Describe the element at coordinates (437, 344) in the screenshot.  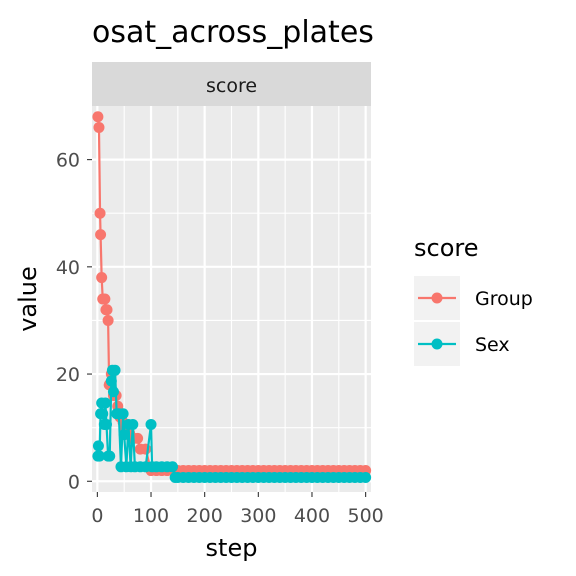
I see `legend-point-sex` at that location.